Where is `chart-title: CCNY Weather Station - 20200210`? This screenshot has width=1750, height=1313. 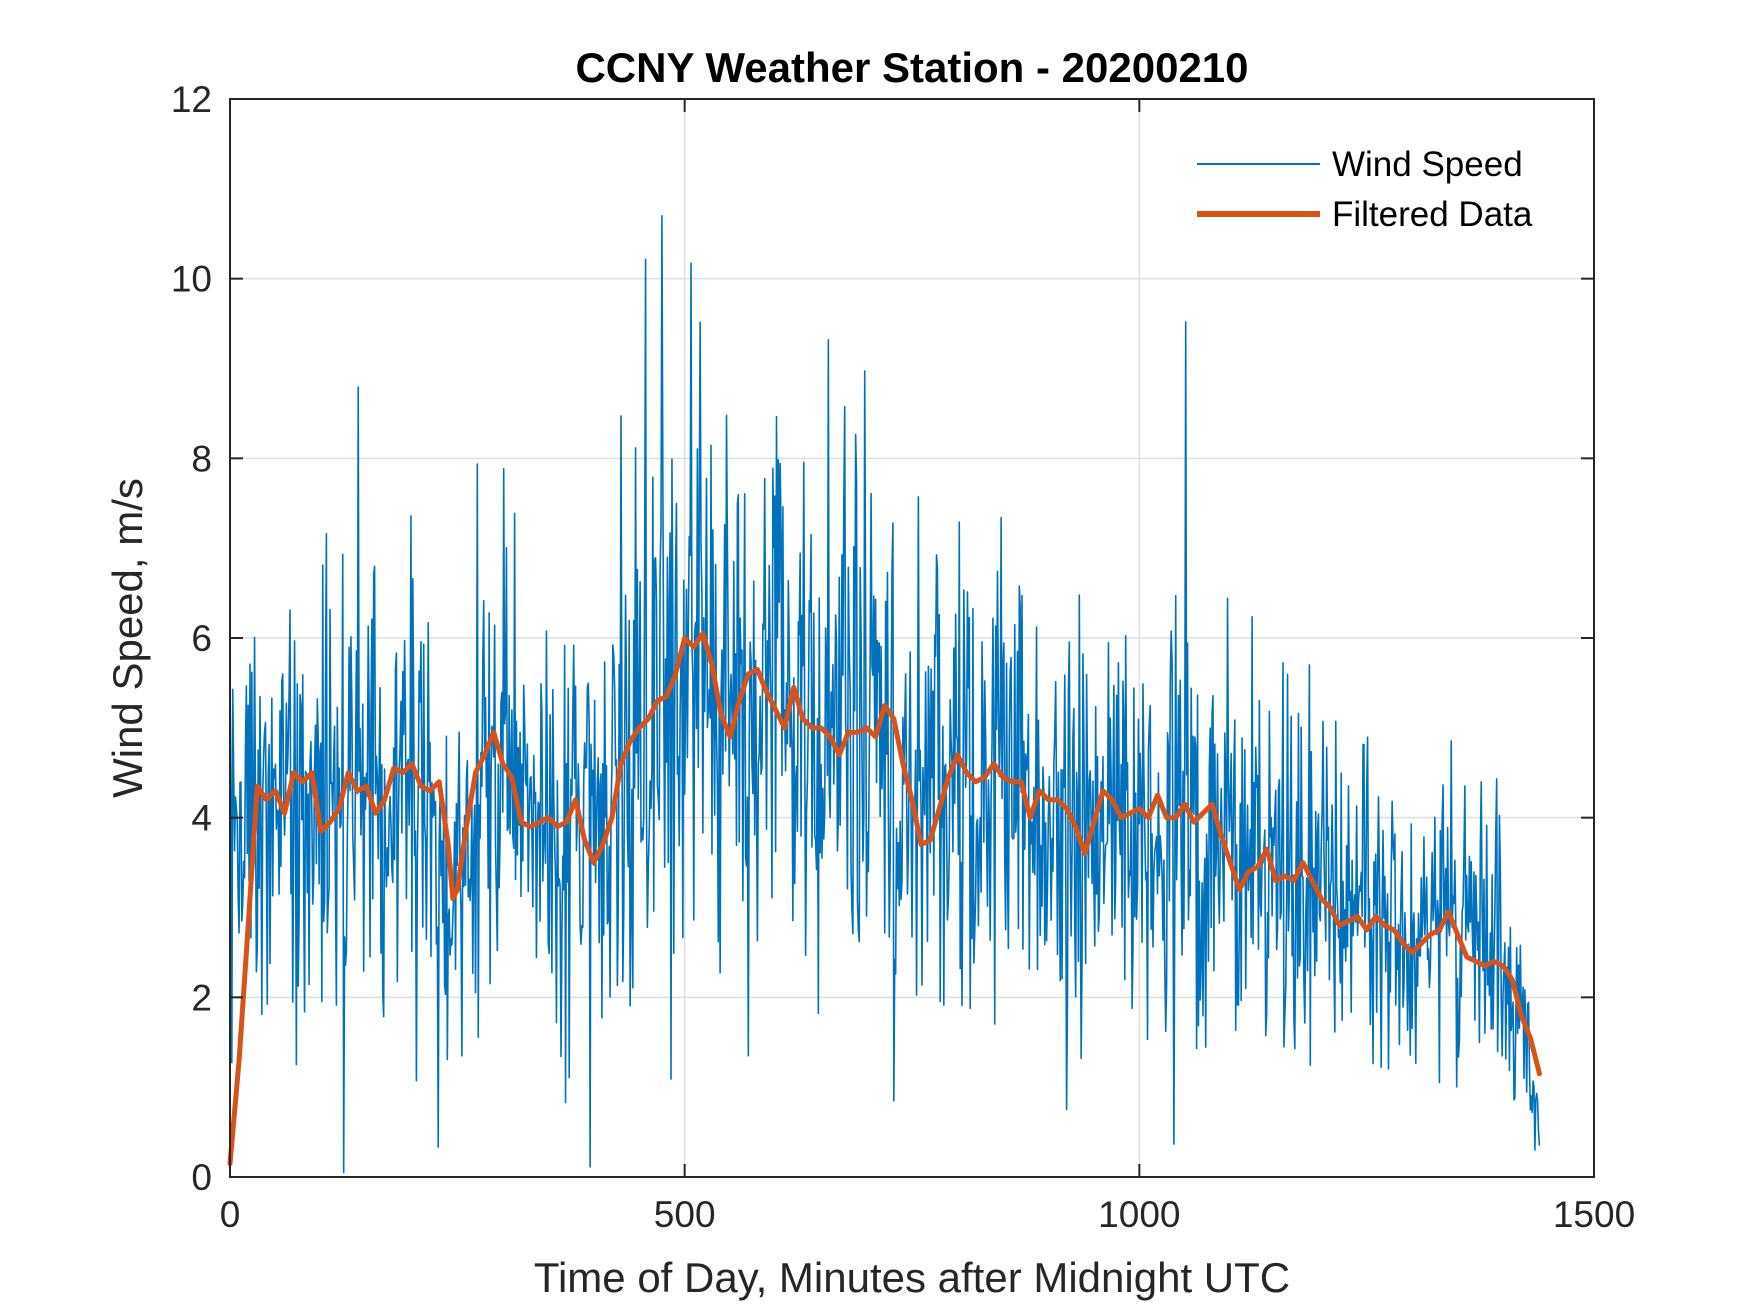
chart-title: CCNY Weather Station - 20200210 is located at coordinates (911, 67).